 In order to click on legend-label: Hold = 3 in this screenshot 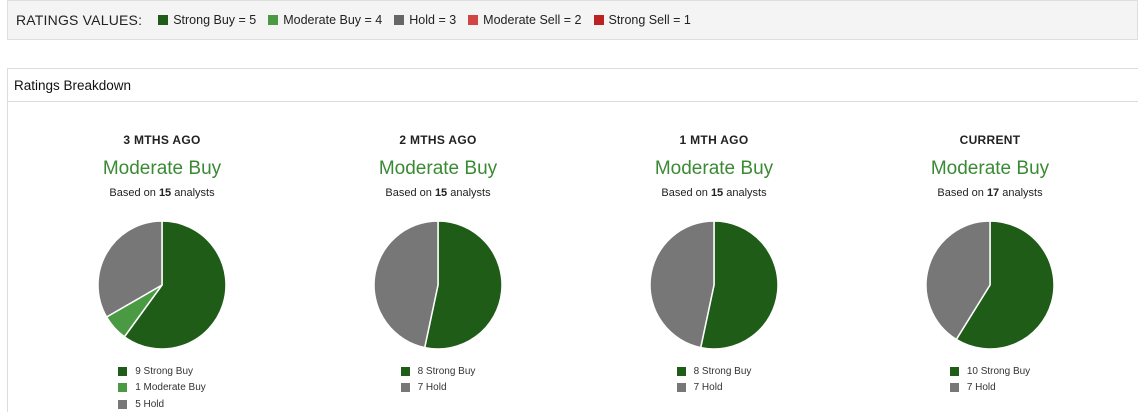, I will do `click(433, 20)`.